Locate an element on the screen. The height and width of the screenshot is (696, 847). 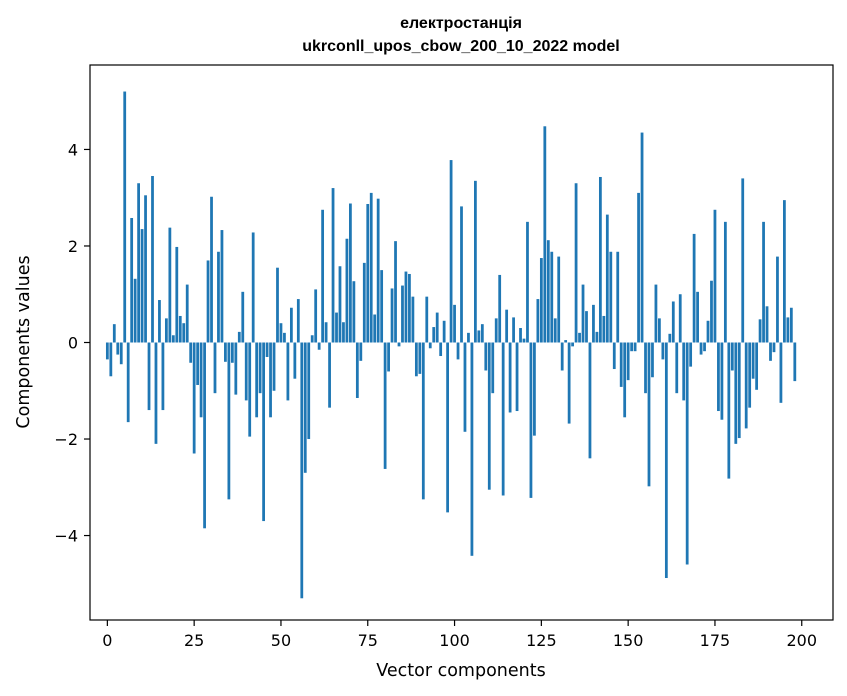
x-tick-label: 200 is located at coordinates (801, 640).